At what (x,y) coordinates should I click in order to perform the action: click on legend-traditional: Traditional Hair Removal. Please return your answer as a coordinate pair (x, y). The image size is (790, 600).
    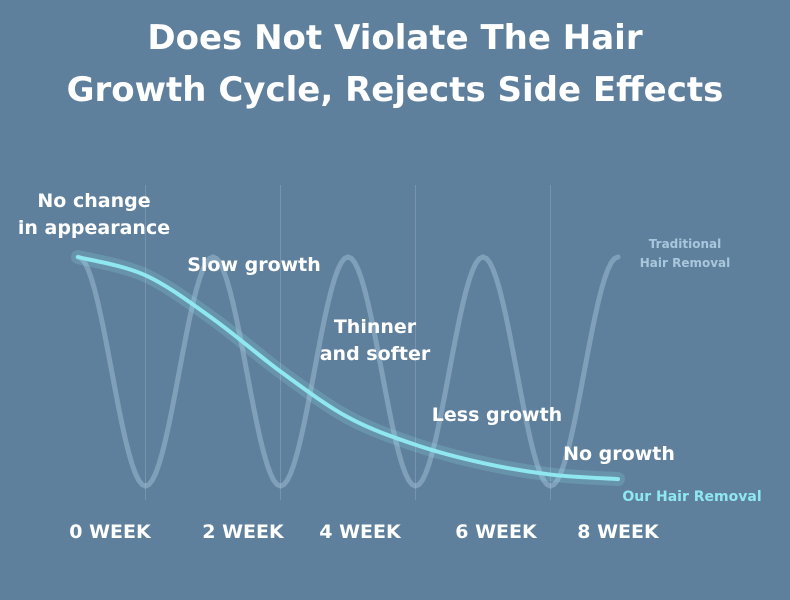
    Looking at the image, I should click on (685, 253).